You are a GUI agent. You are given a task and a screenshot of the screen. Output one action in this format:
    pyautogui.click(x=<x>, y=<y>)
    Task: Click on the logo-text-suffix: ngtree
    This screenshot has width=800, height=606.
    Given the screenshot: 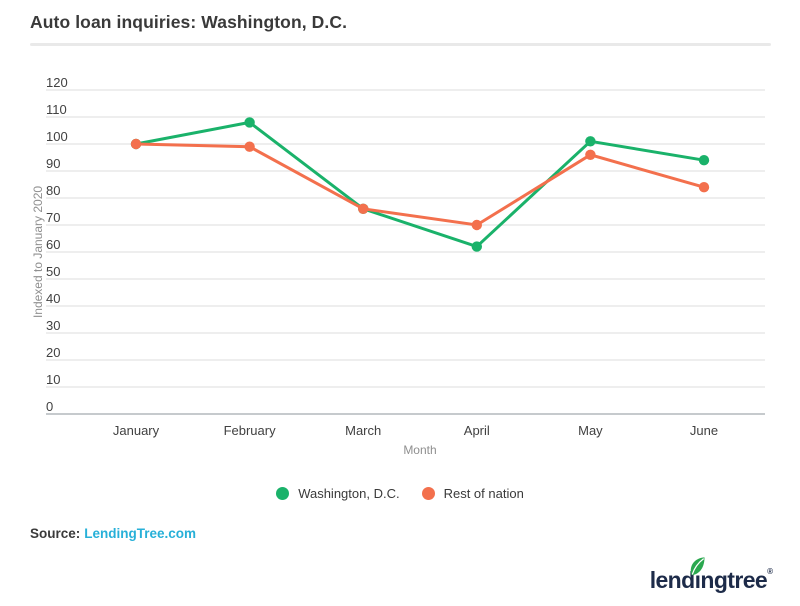 What is the action you would take?
    pyautogui.click(x=734, y=580)
    